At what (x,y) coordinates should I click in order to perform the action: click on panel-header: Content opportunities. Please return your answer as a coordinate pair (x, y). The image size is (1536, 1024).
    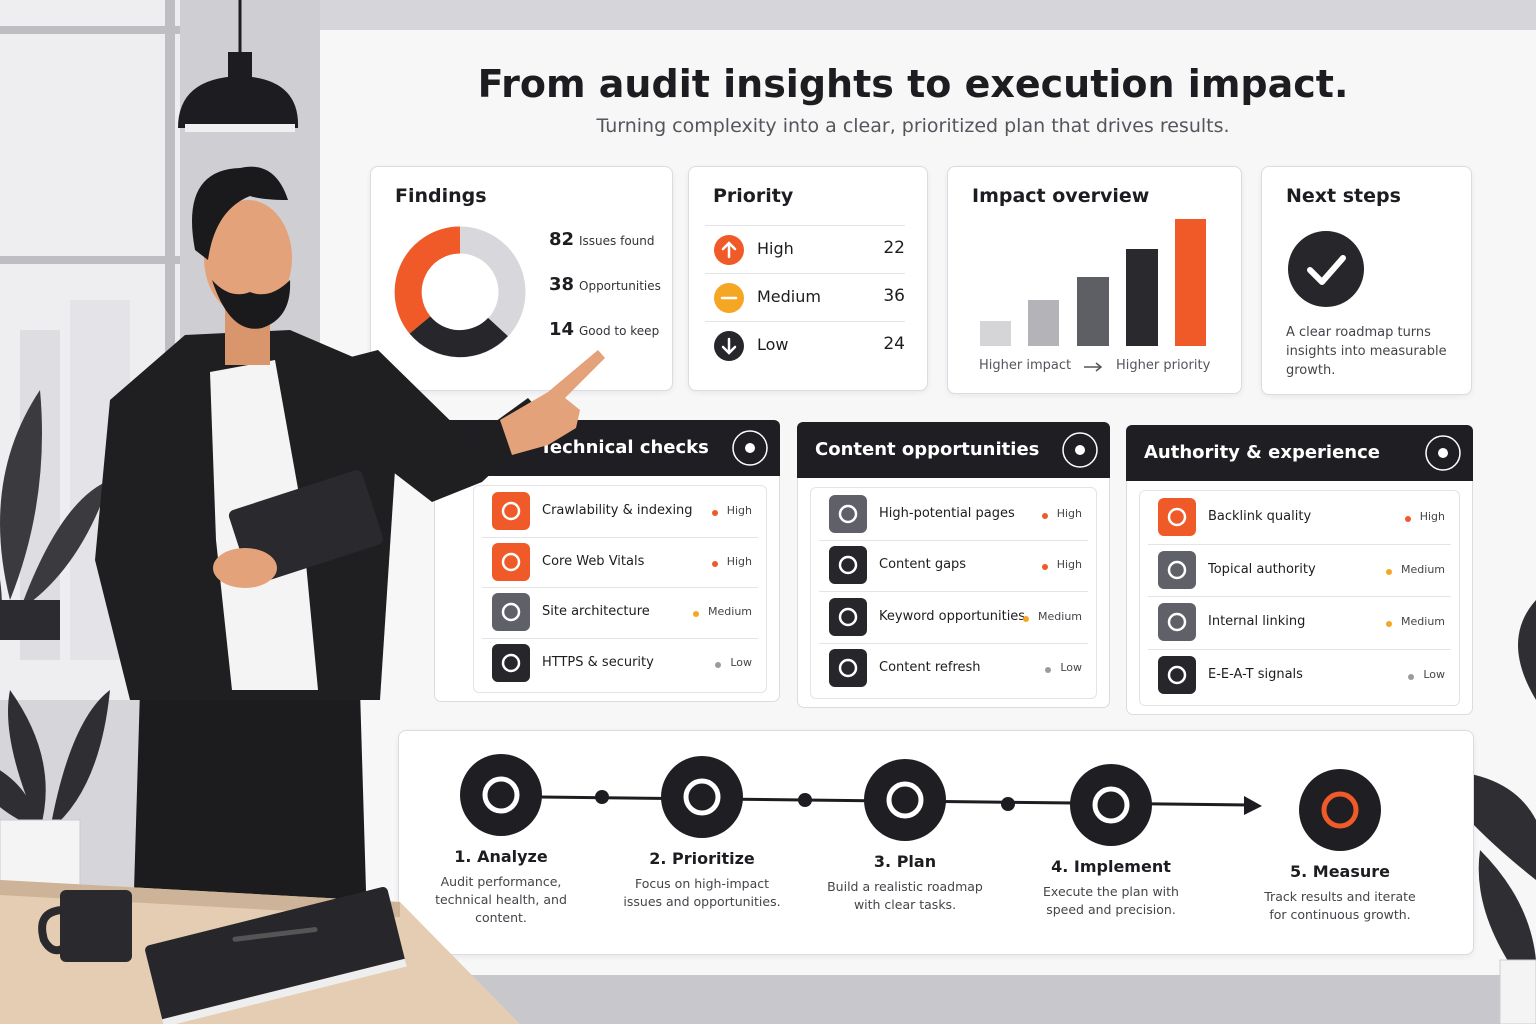
    Looking at the image, I should click on (953, 450).